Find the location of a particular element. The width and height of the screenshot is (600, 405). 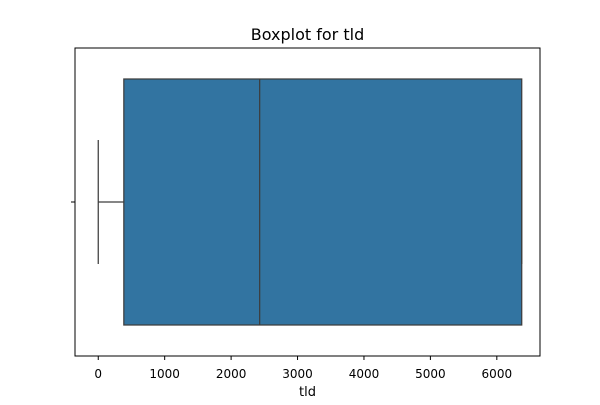

x-tick-label-6000: 6000 is located at coordinates (497, 374).